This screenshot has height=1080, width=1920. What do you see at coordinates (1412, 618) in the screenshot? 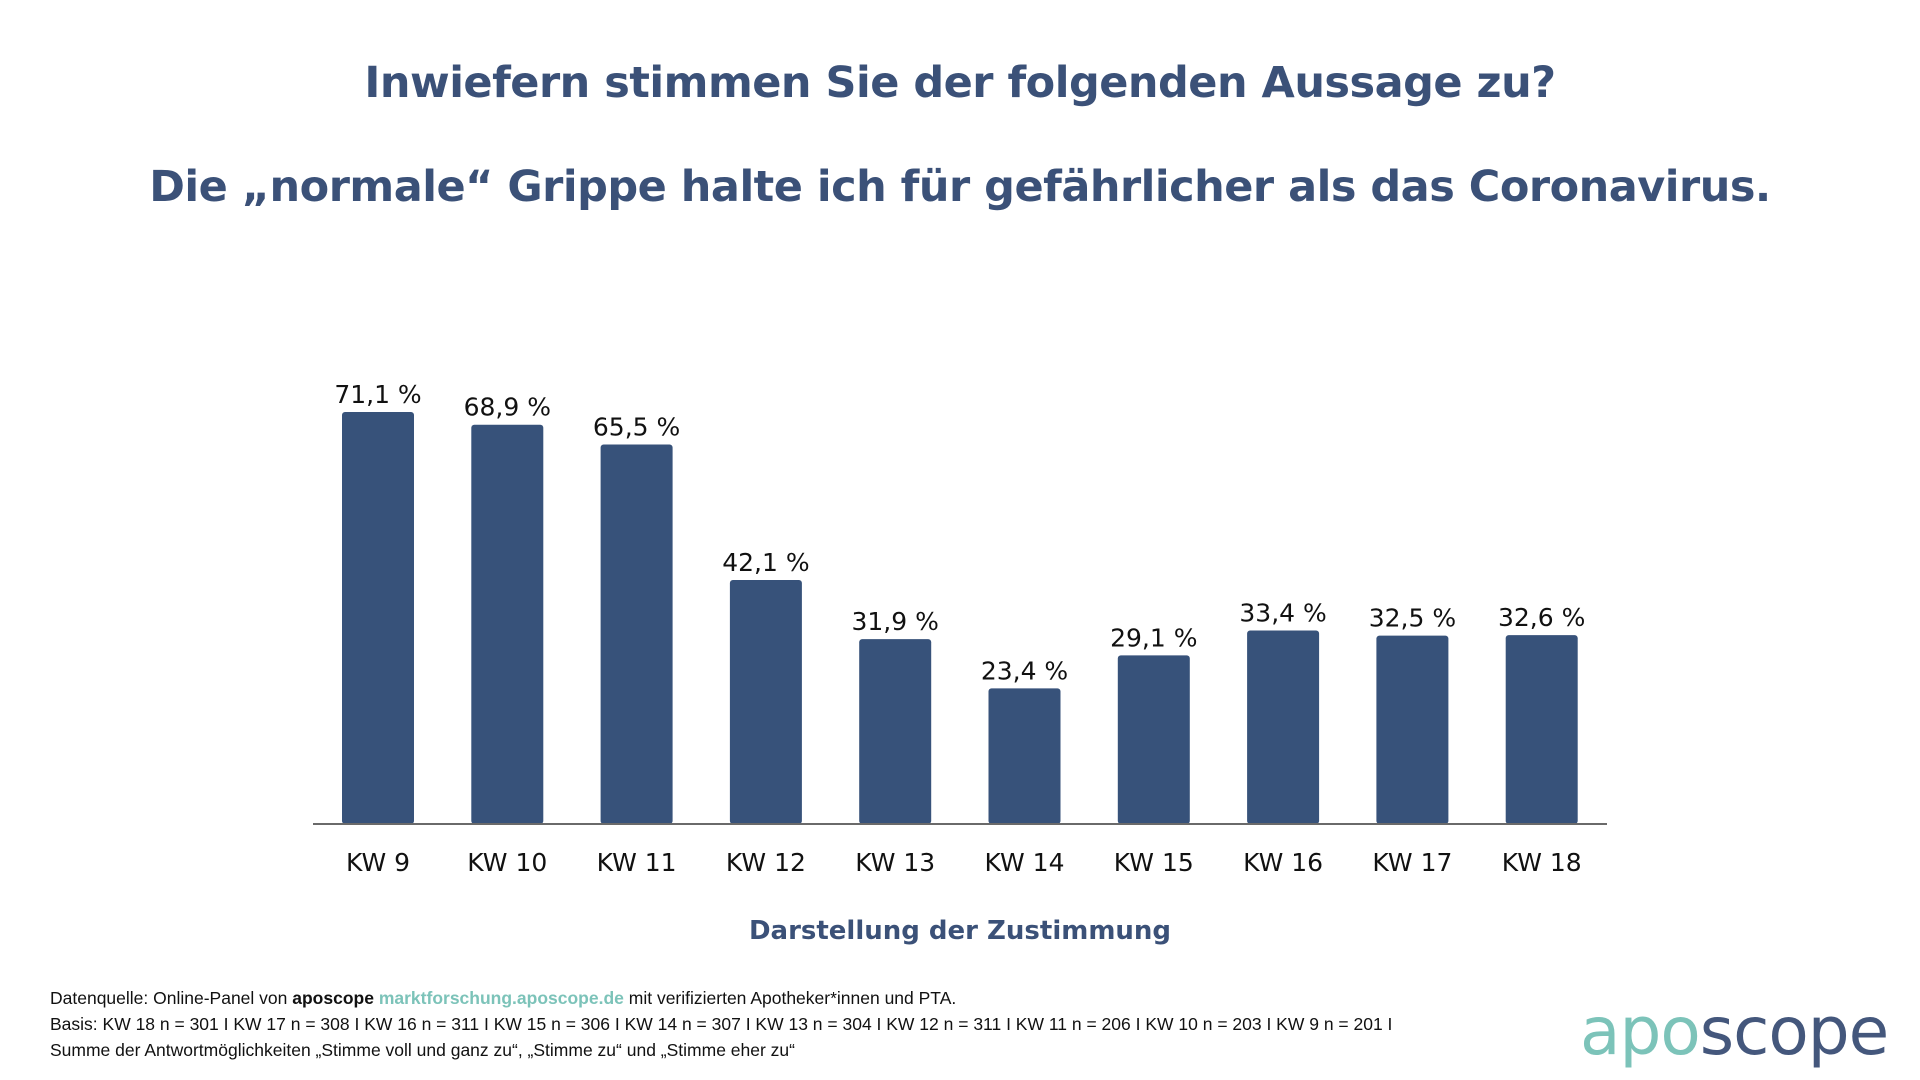
I see `data-label: 32,5 %` at bounding box center [1412, 618].